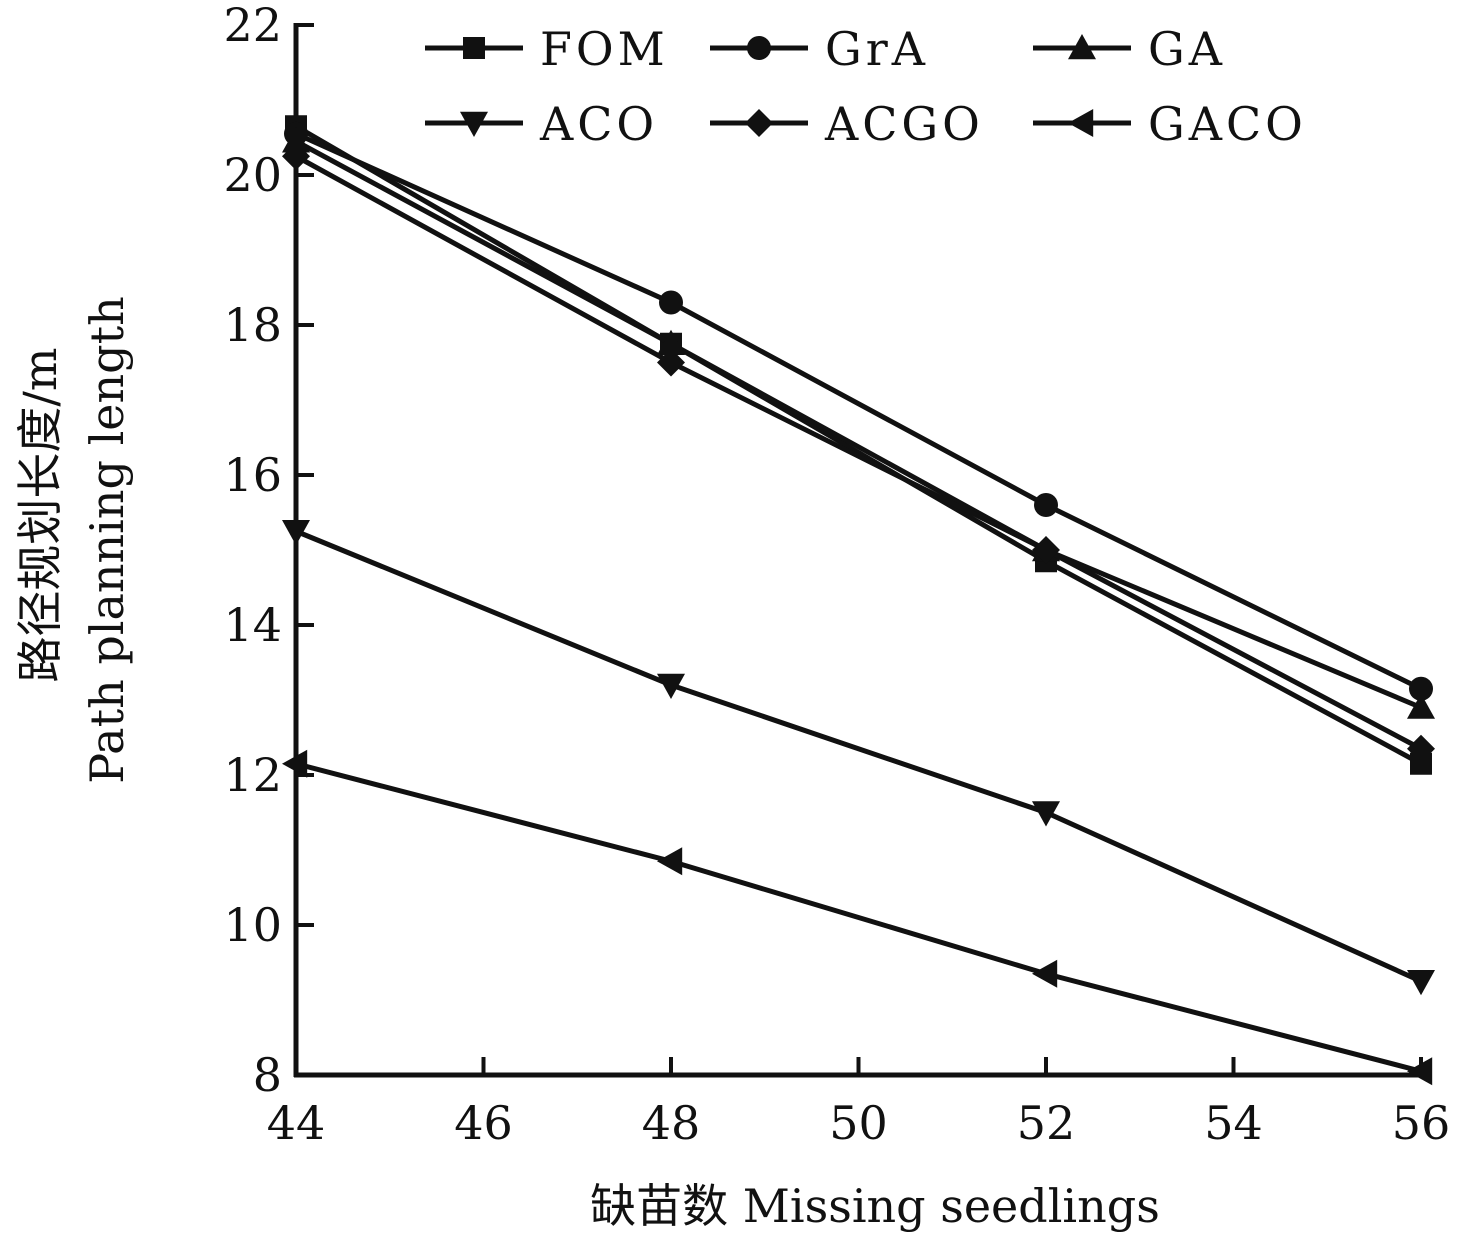 The height and width of the screenshot is (1242, 1457). Describe the element at coordinates (252, 775) in the screenshot. I see `y-tick-label-12: 12` at that location.